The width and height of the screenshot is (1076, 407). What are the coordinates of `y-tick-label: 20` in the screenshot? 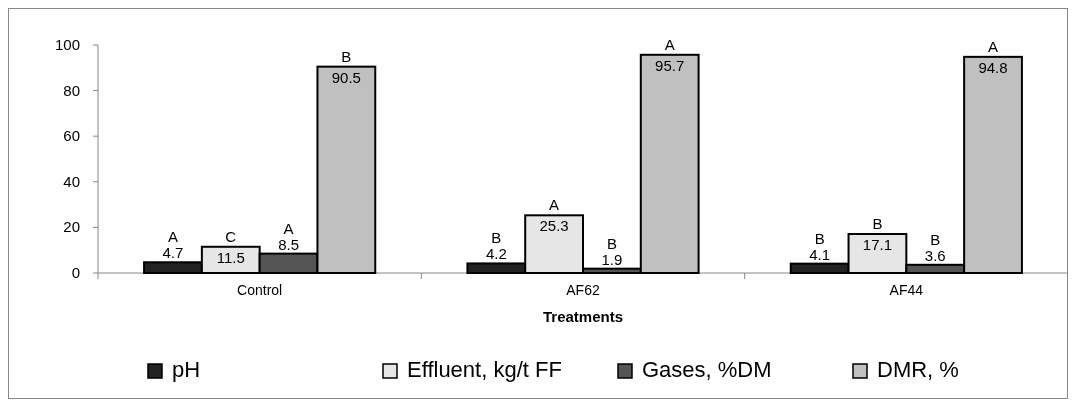 It's located at (71, 227).